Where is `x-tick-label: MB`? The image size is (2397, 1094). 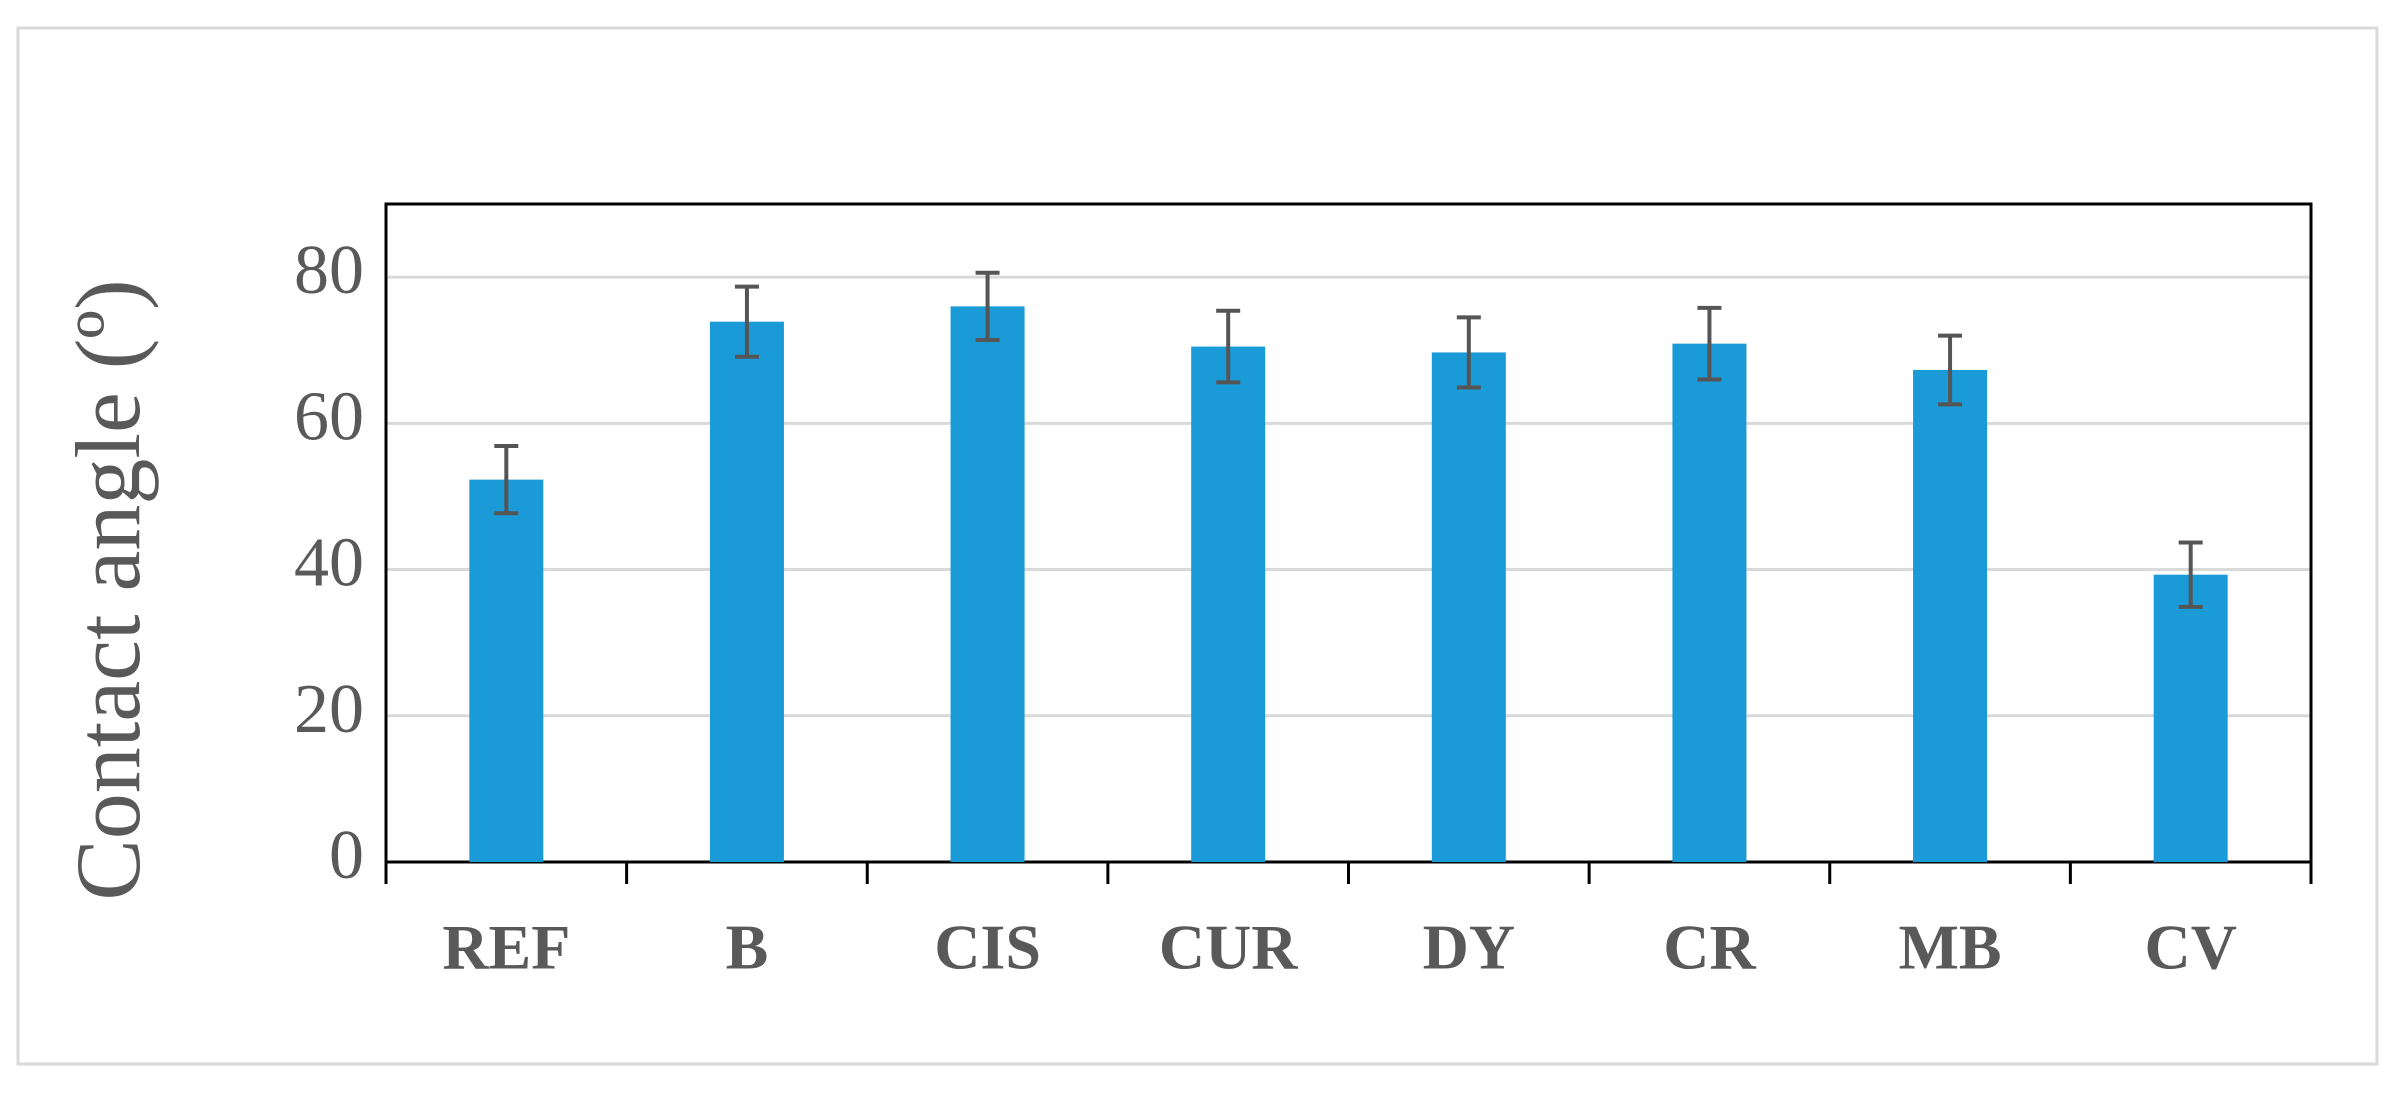 x-tick-label: MB is located at coordinates (1950, 947).